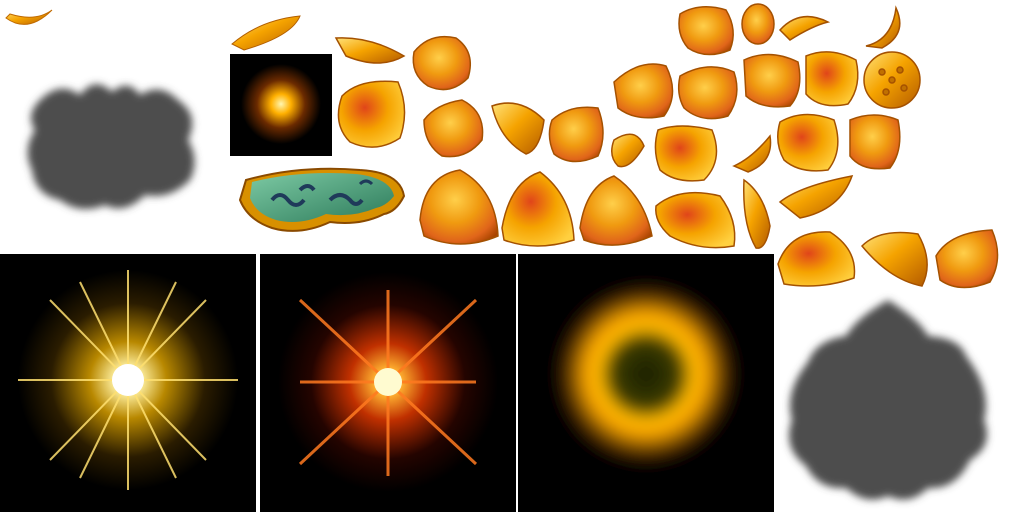  Describe the element at coordinates (388, 382) in the screenshot. I see `starburst-red-icon` at that location.